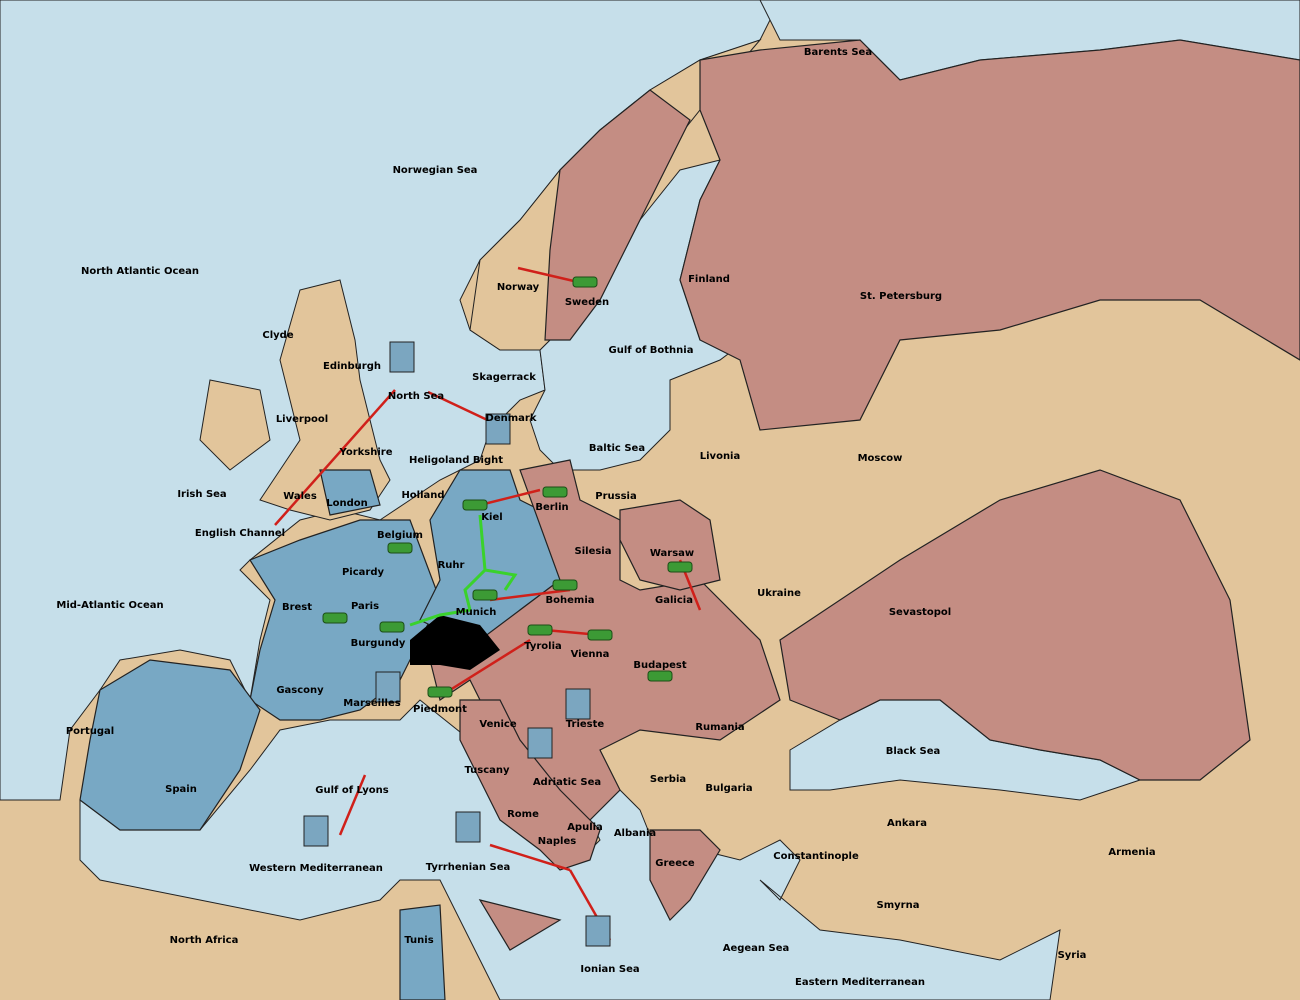 The height and width of the screenshot is (1000, 1300). I want to click on region-label: Barents Sea, so click(838, 52).